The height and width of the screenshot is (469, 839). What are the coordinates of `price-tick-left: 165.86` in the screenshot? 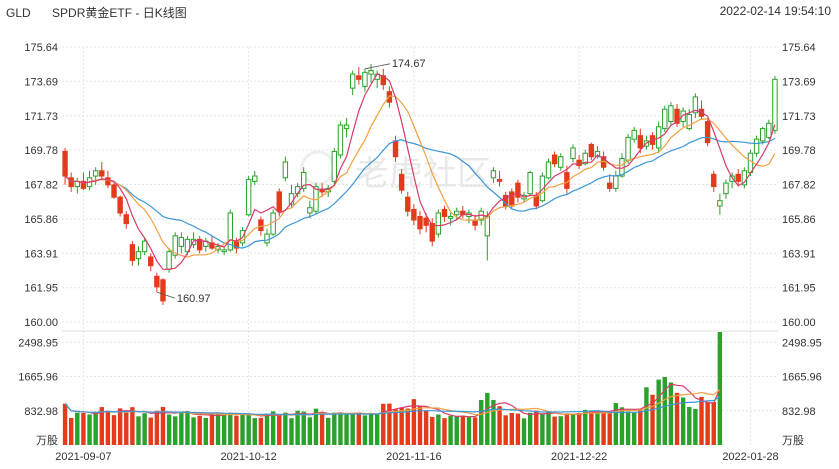 It's located at (41, 220).